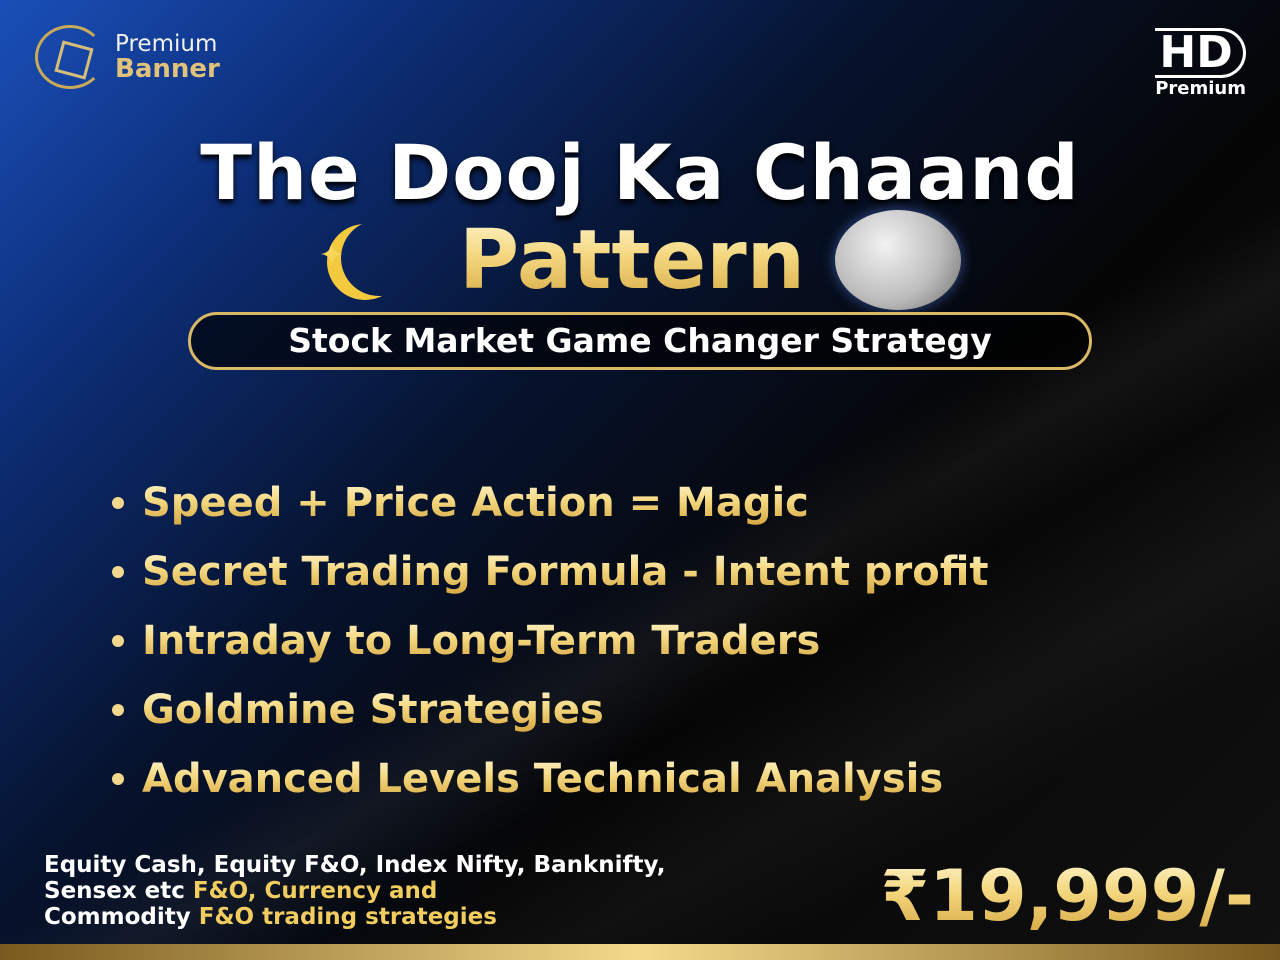  Describe the element at coordinates (70, 57) in the screenshot. I see `laurel-logo-icon` at that location.